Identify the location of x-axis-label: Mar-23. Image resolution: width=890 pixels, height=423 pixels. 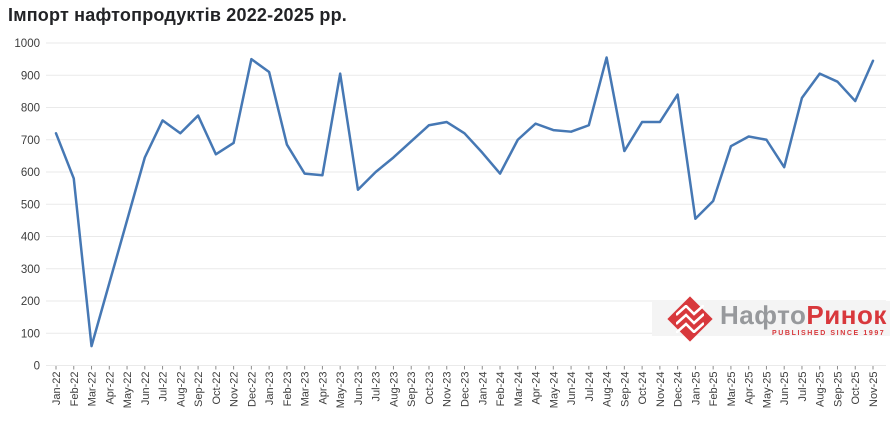
(306, 389).